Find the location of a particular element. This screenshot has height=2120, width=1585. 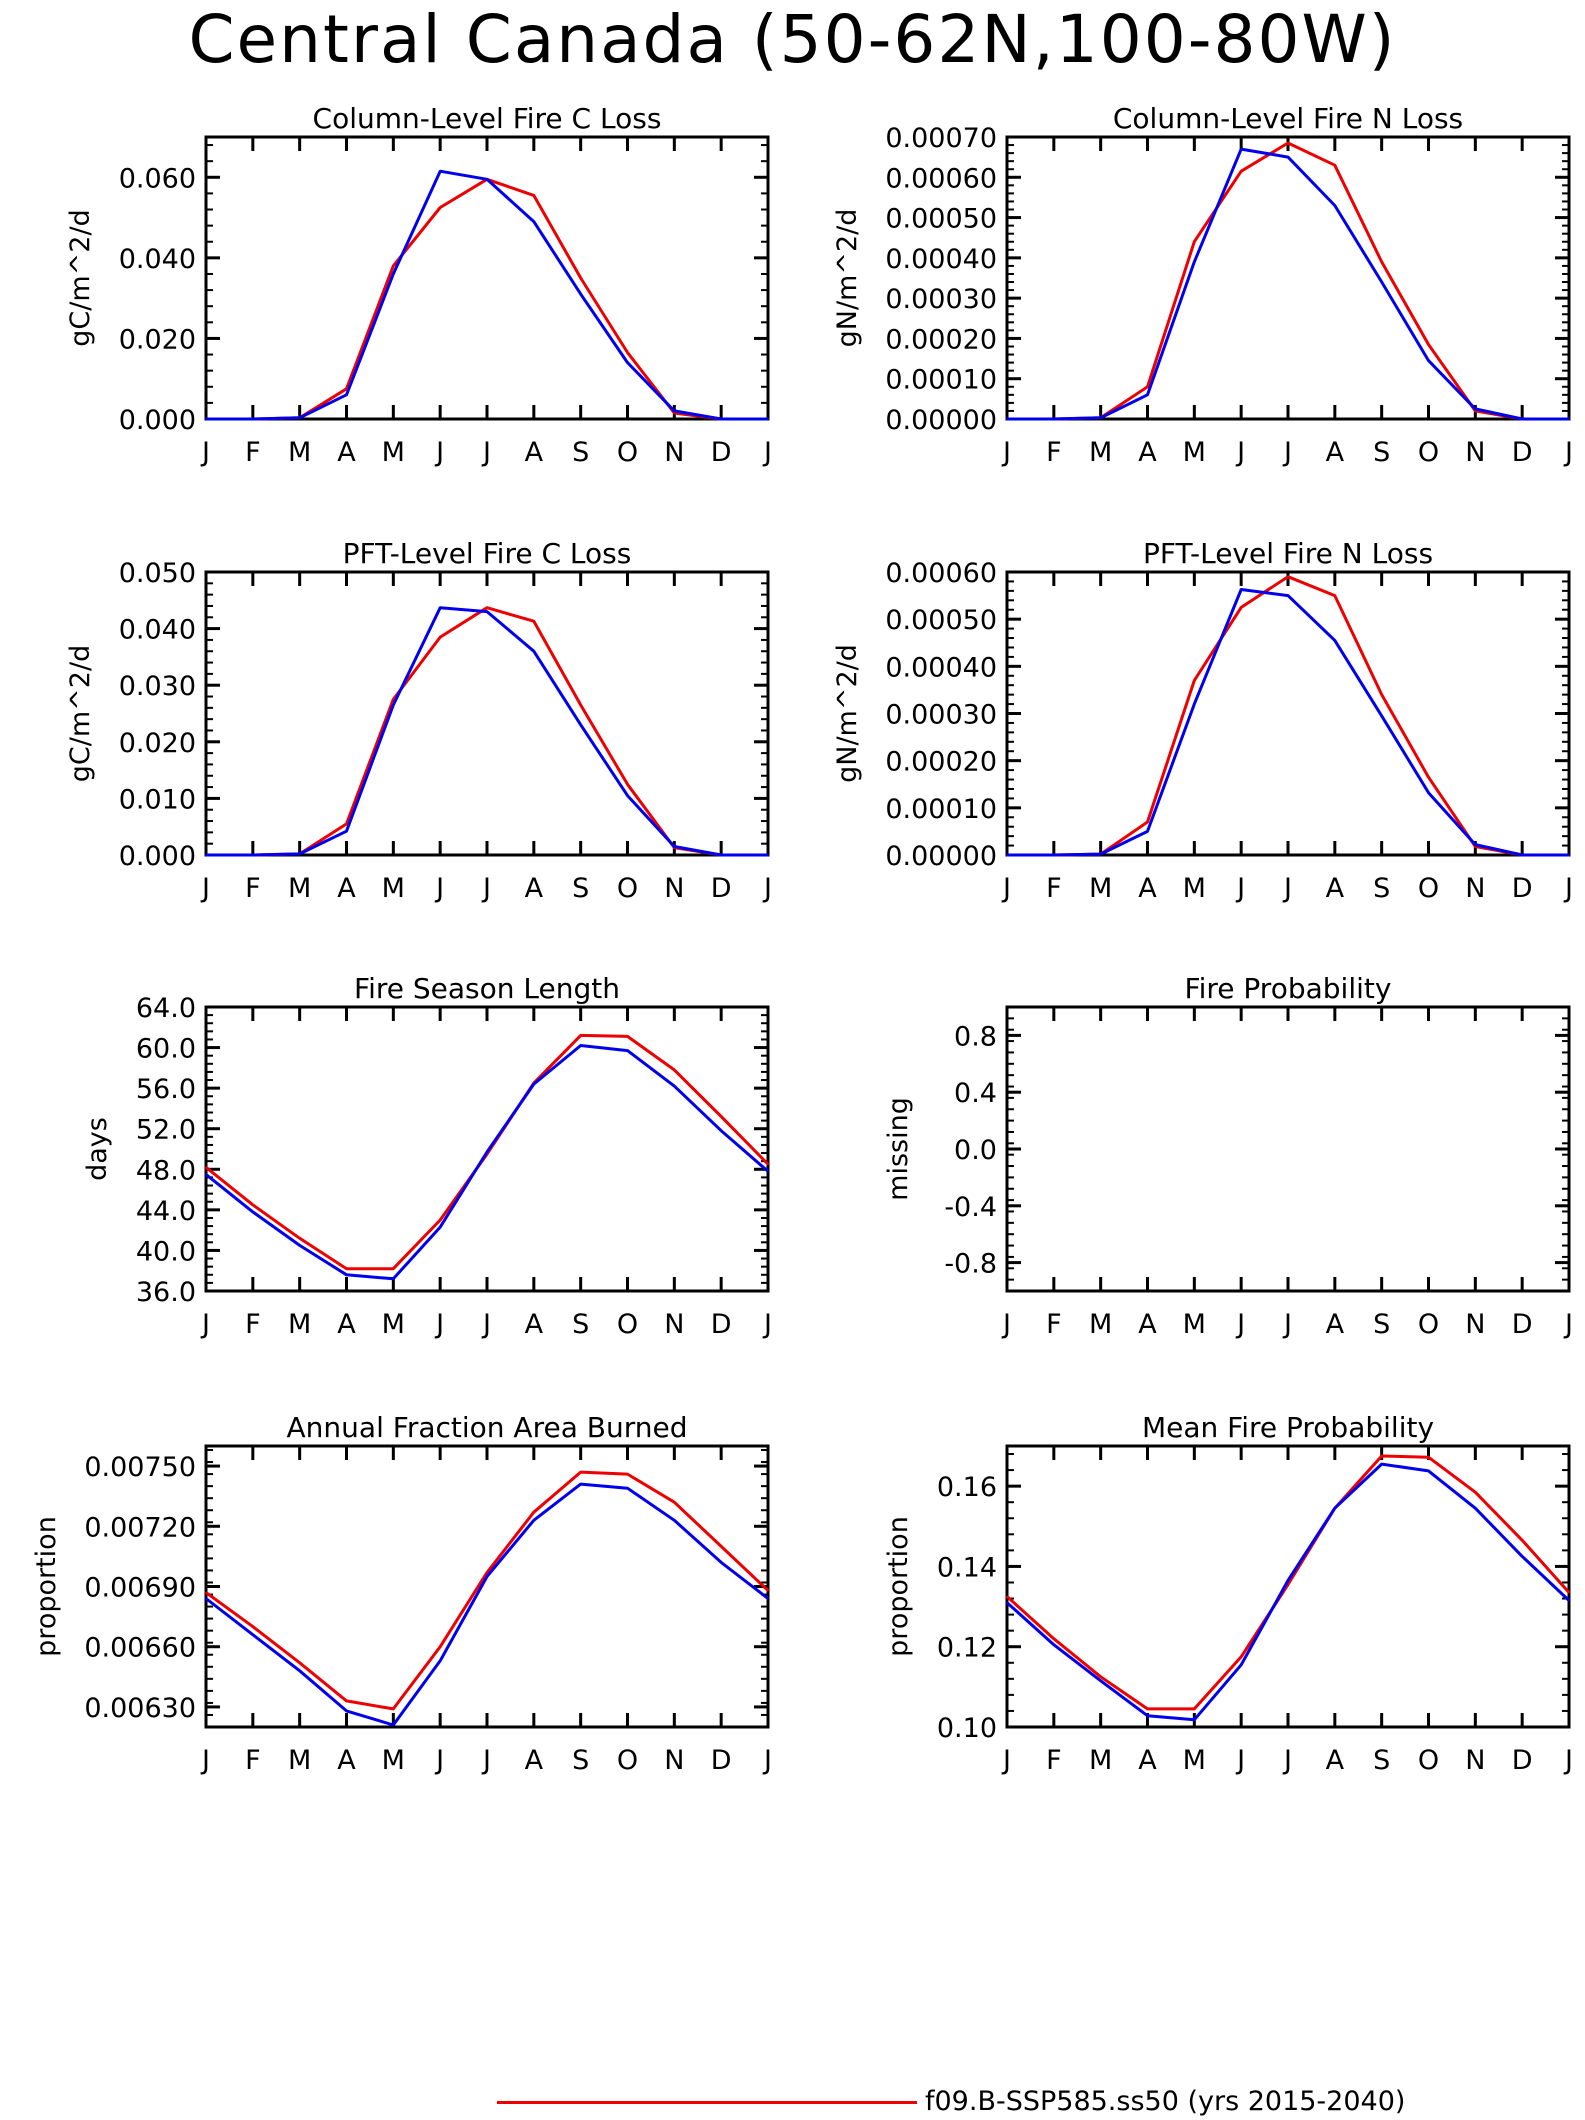

y-tick-label: 0.00660 is located at coordinates (140, 1648).